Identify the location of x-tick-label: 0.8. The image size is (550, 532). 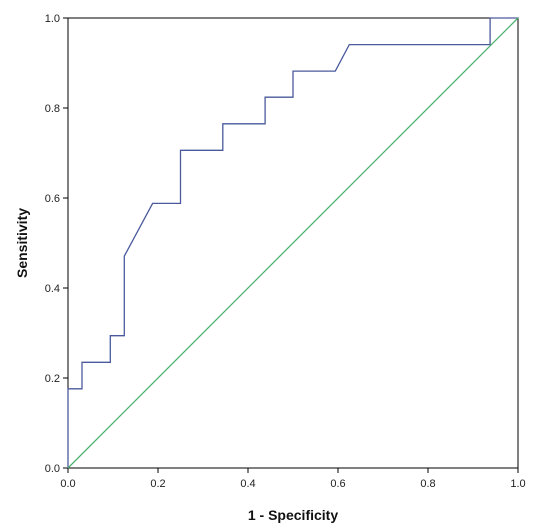
(427, 484).